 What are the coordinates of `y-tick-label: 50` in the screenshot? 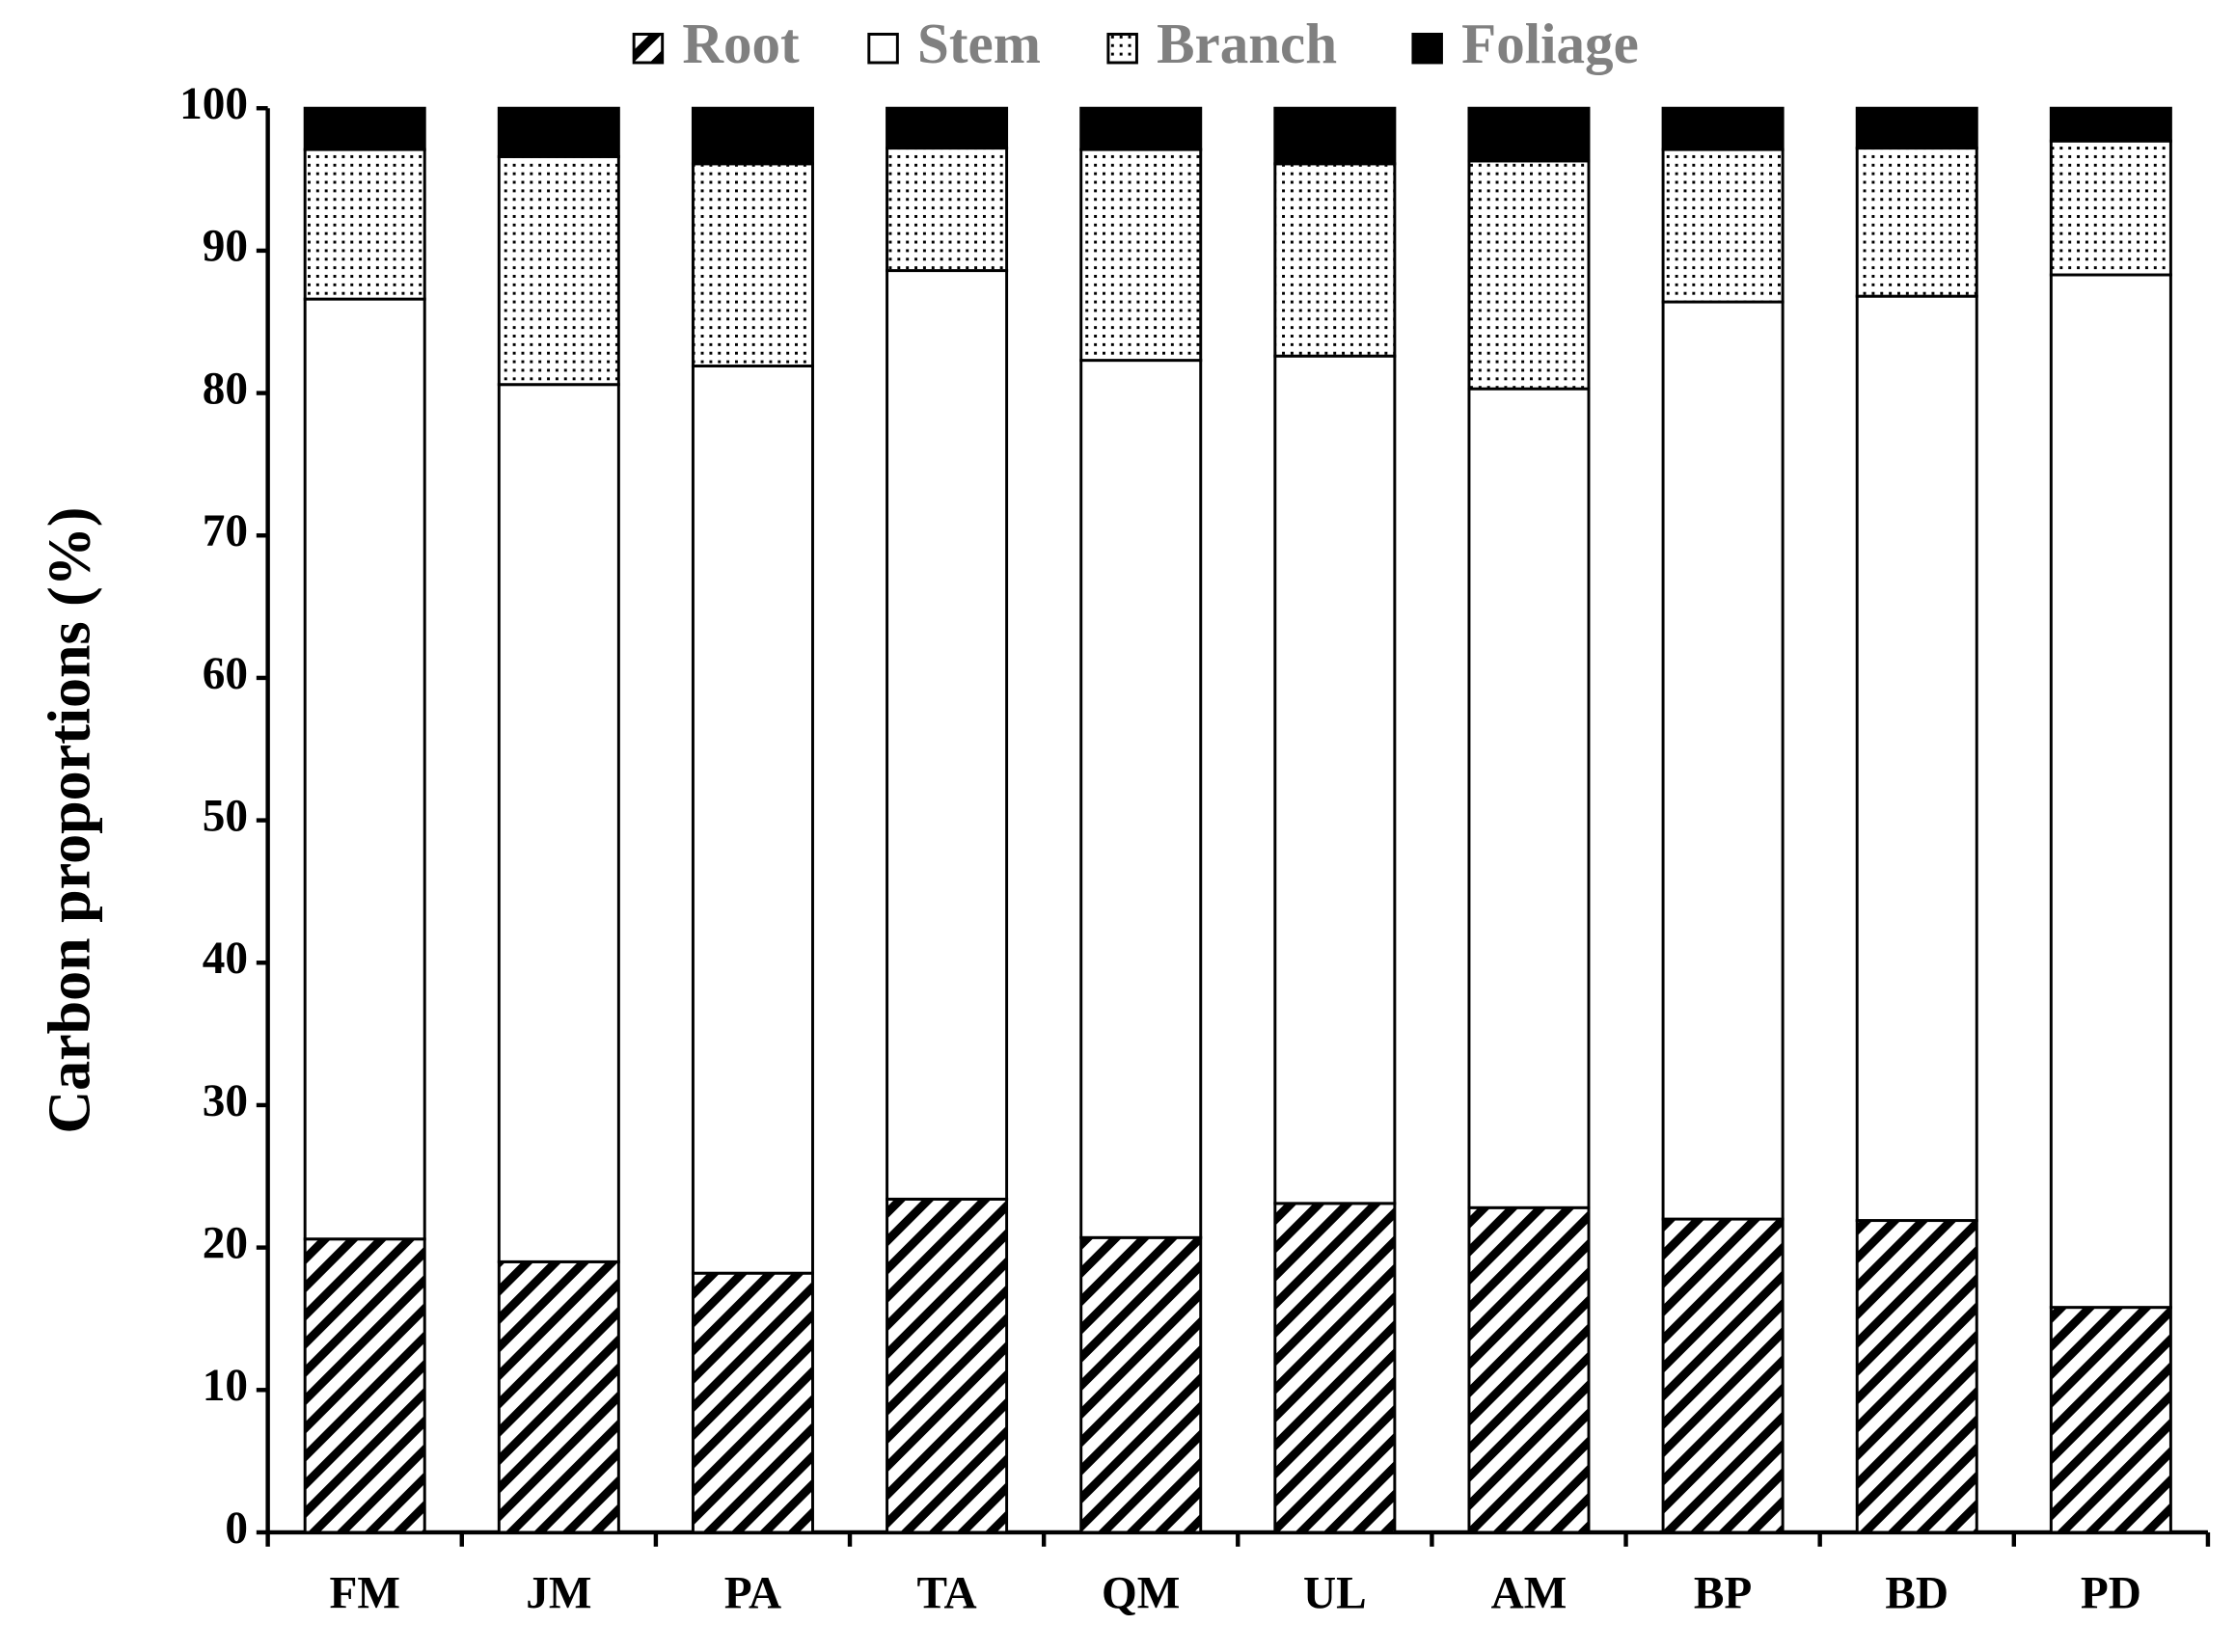 It's located at (225, 816).